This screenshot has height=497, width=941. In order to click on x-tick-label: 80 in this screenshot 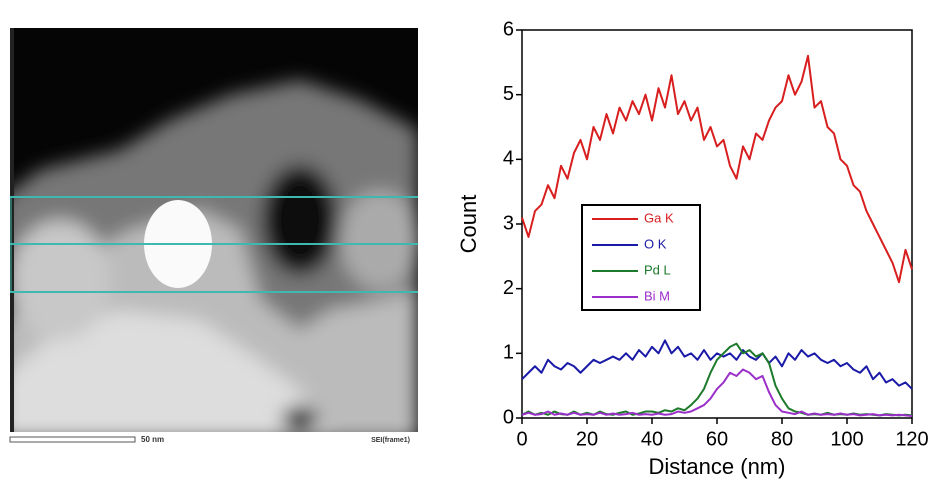, I will do `click(782, 439)`.